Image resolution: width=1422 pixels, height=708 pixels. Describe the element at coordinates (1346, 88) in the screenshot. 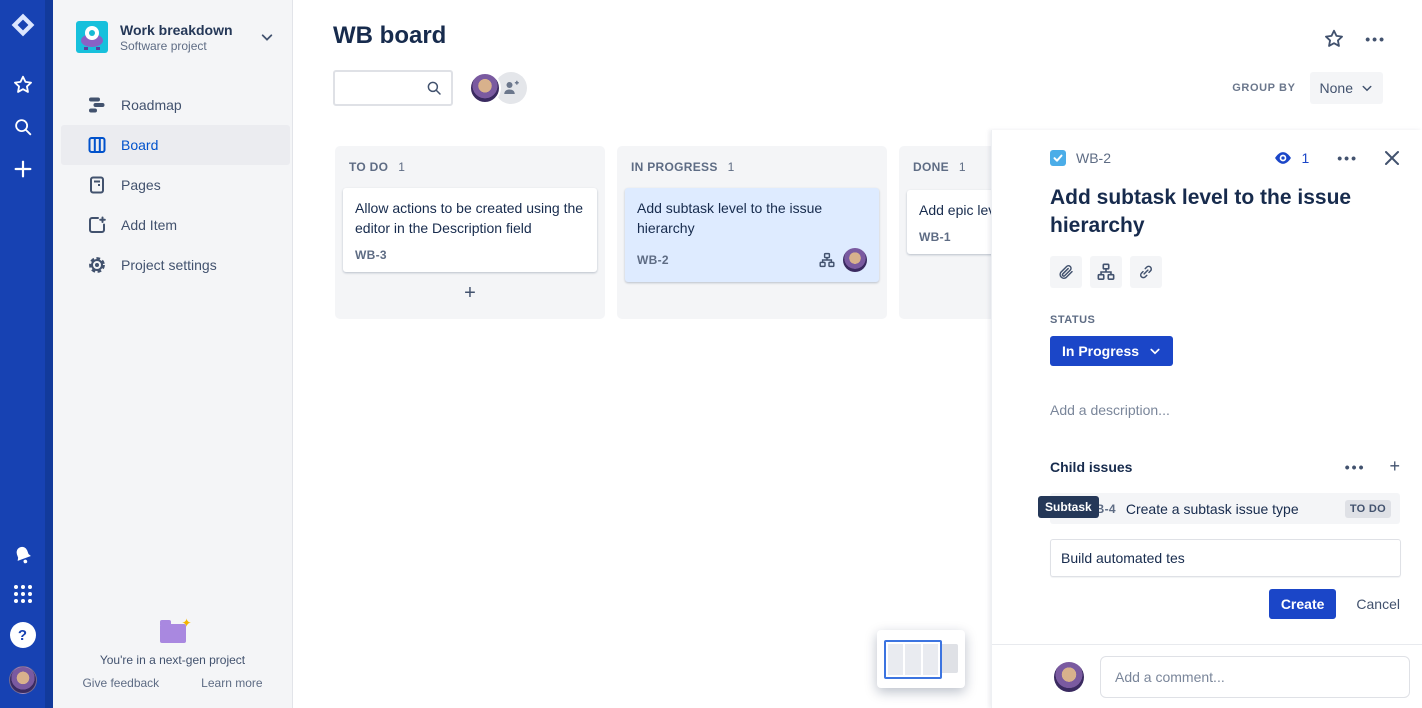

I see `group-by-dropdown: None` at that location.